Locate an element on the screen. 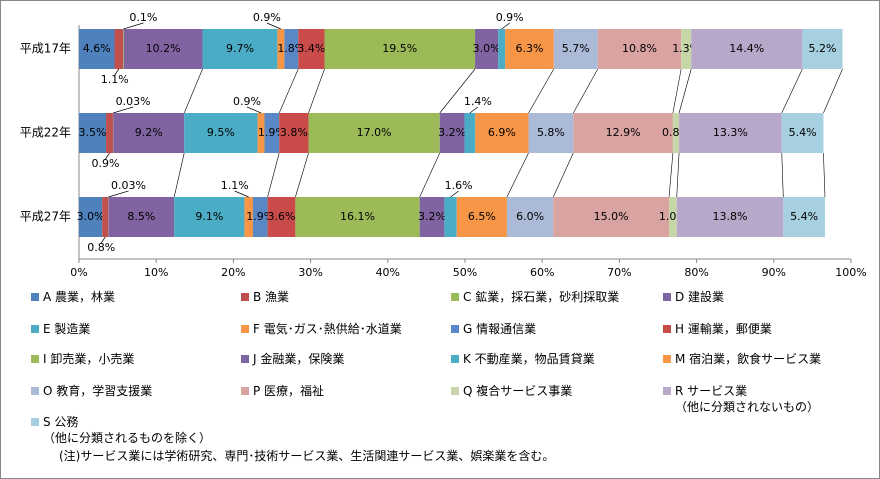 Image resolution: width=880 pixels, height=479 pixels. data-label: 9.1% is located at coordinates (209, 216).